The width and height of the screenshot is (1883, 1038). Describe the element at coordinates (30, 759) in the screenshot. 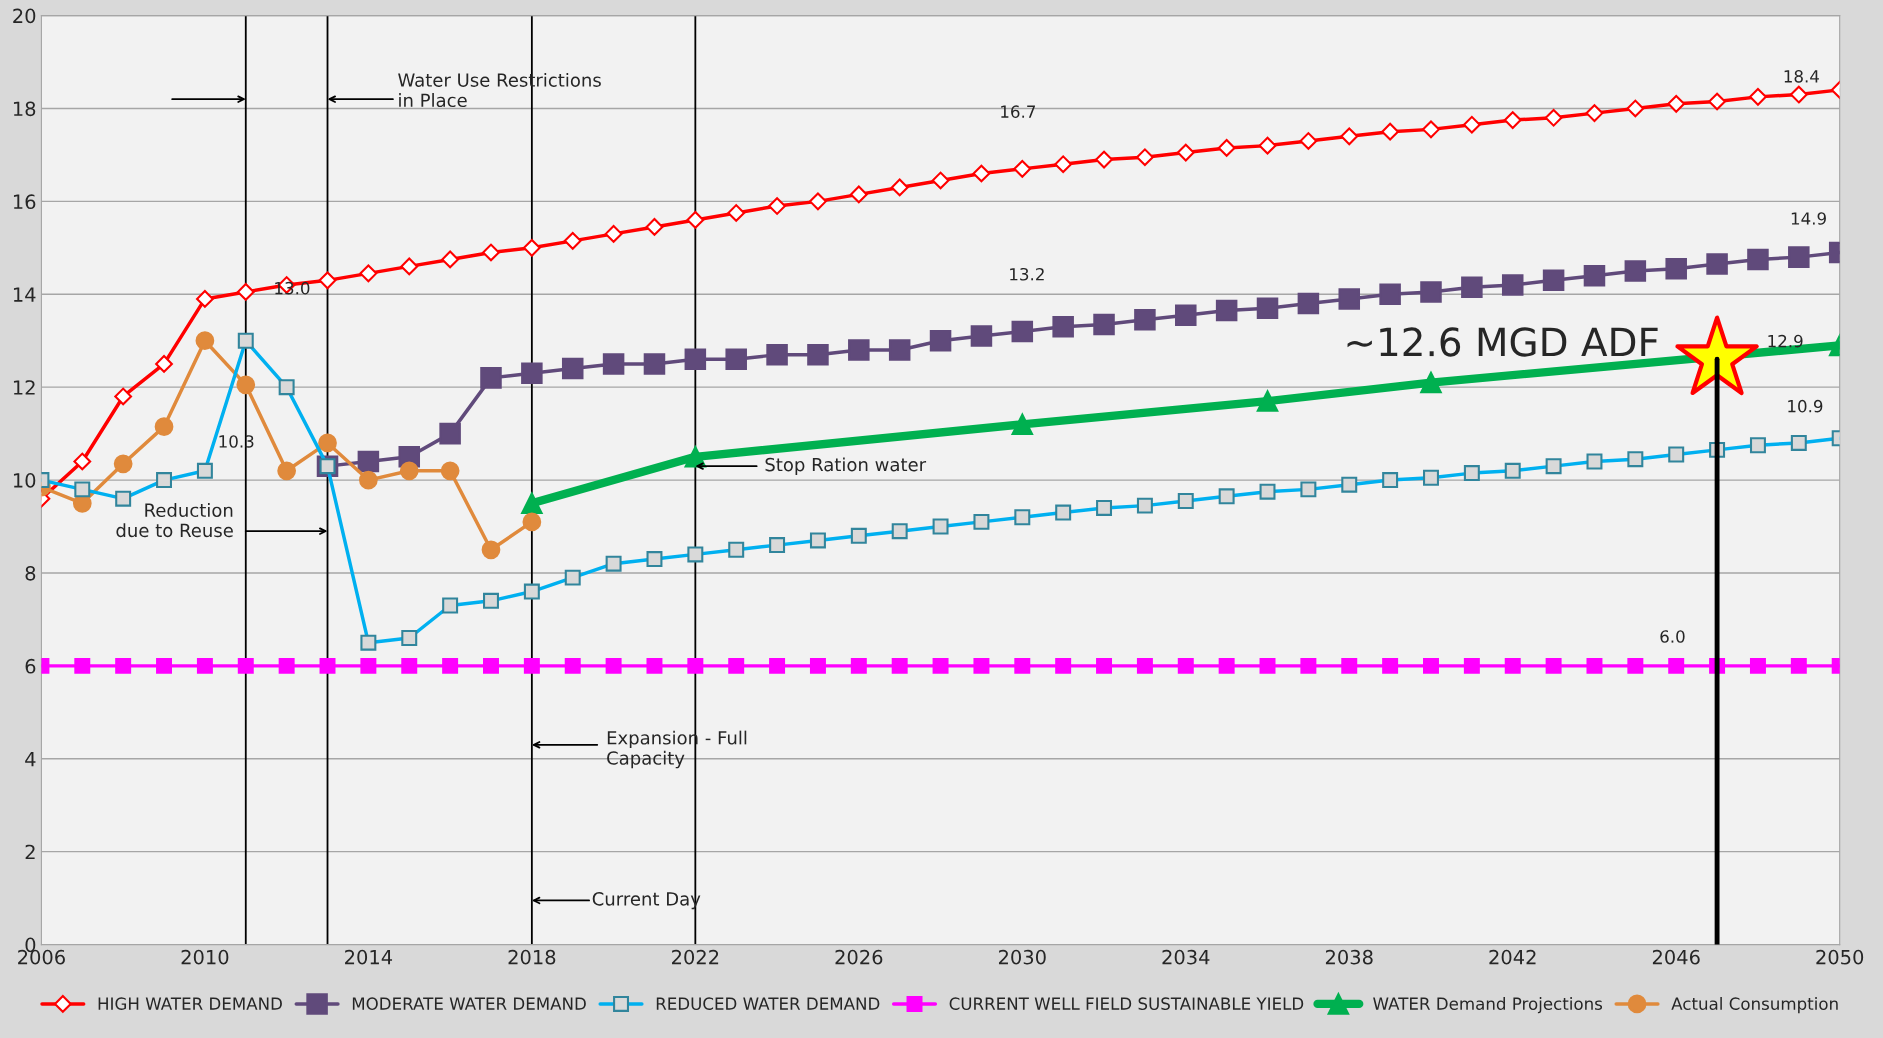

I see `y-tick-label: 4` at that location.